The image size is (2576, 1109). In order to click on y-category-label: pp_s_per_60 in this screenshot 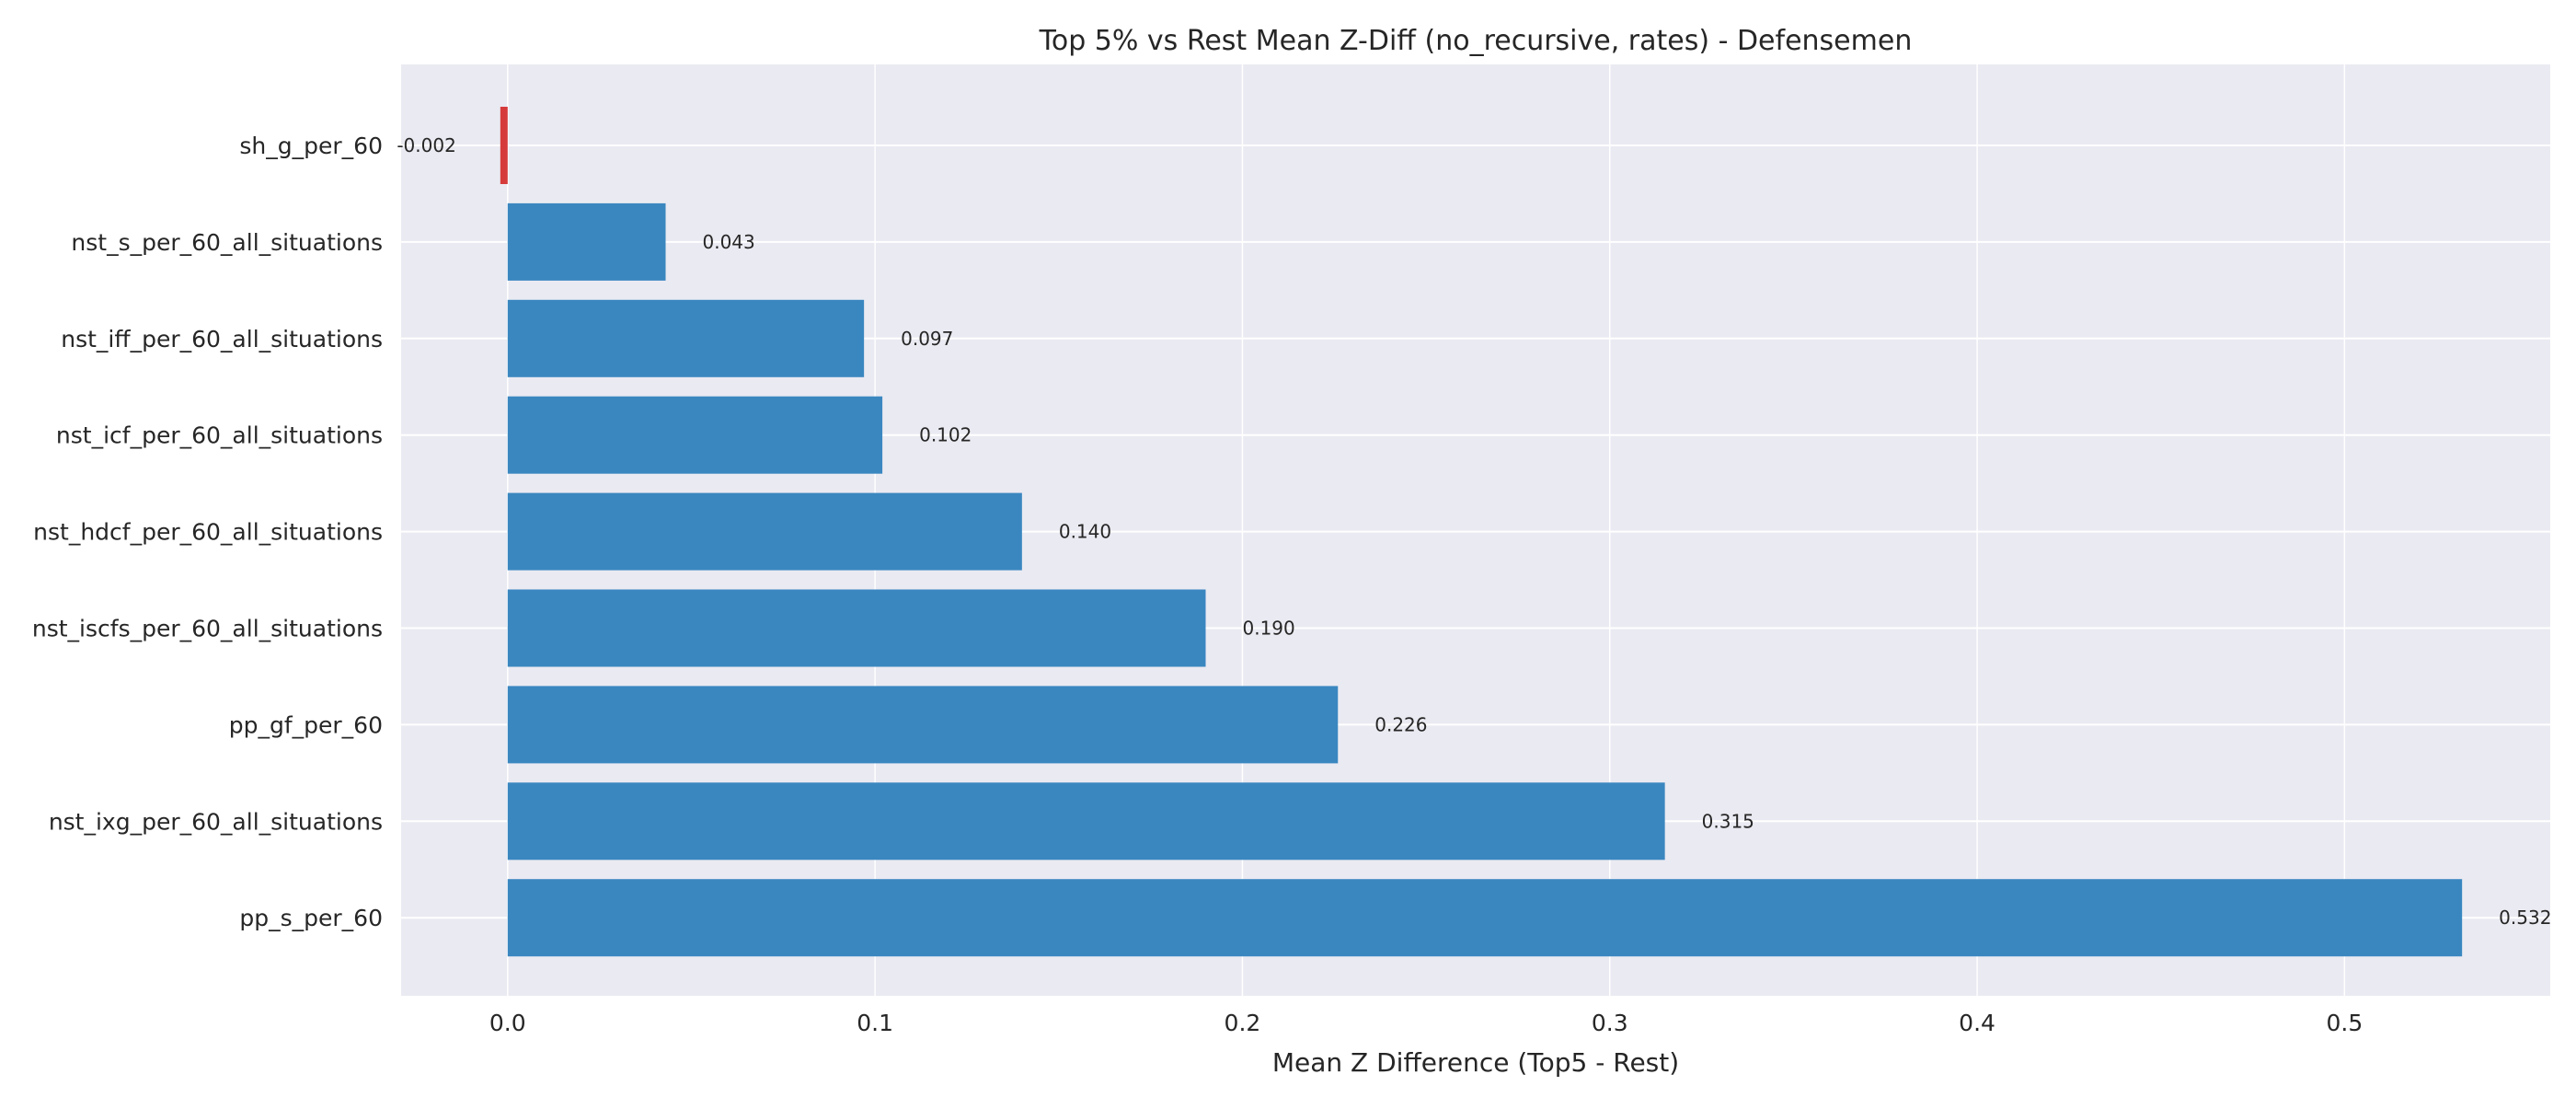, I will do `click(311, 918)`.